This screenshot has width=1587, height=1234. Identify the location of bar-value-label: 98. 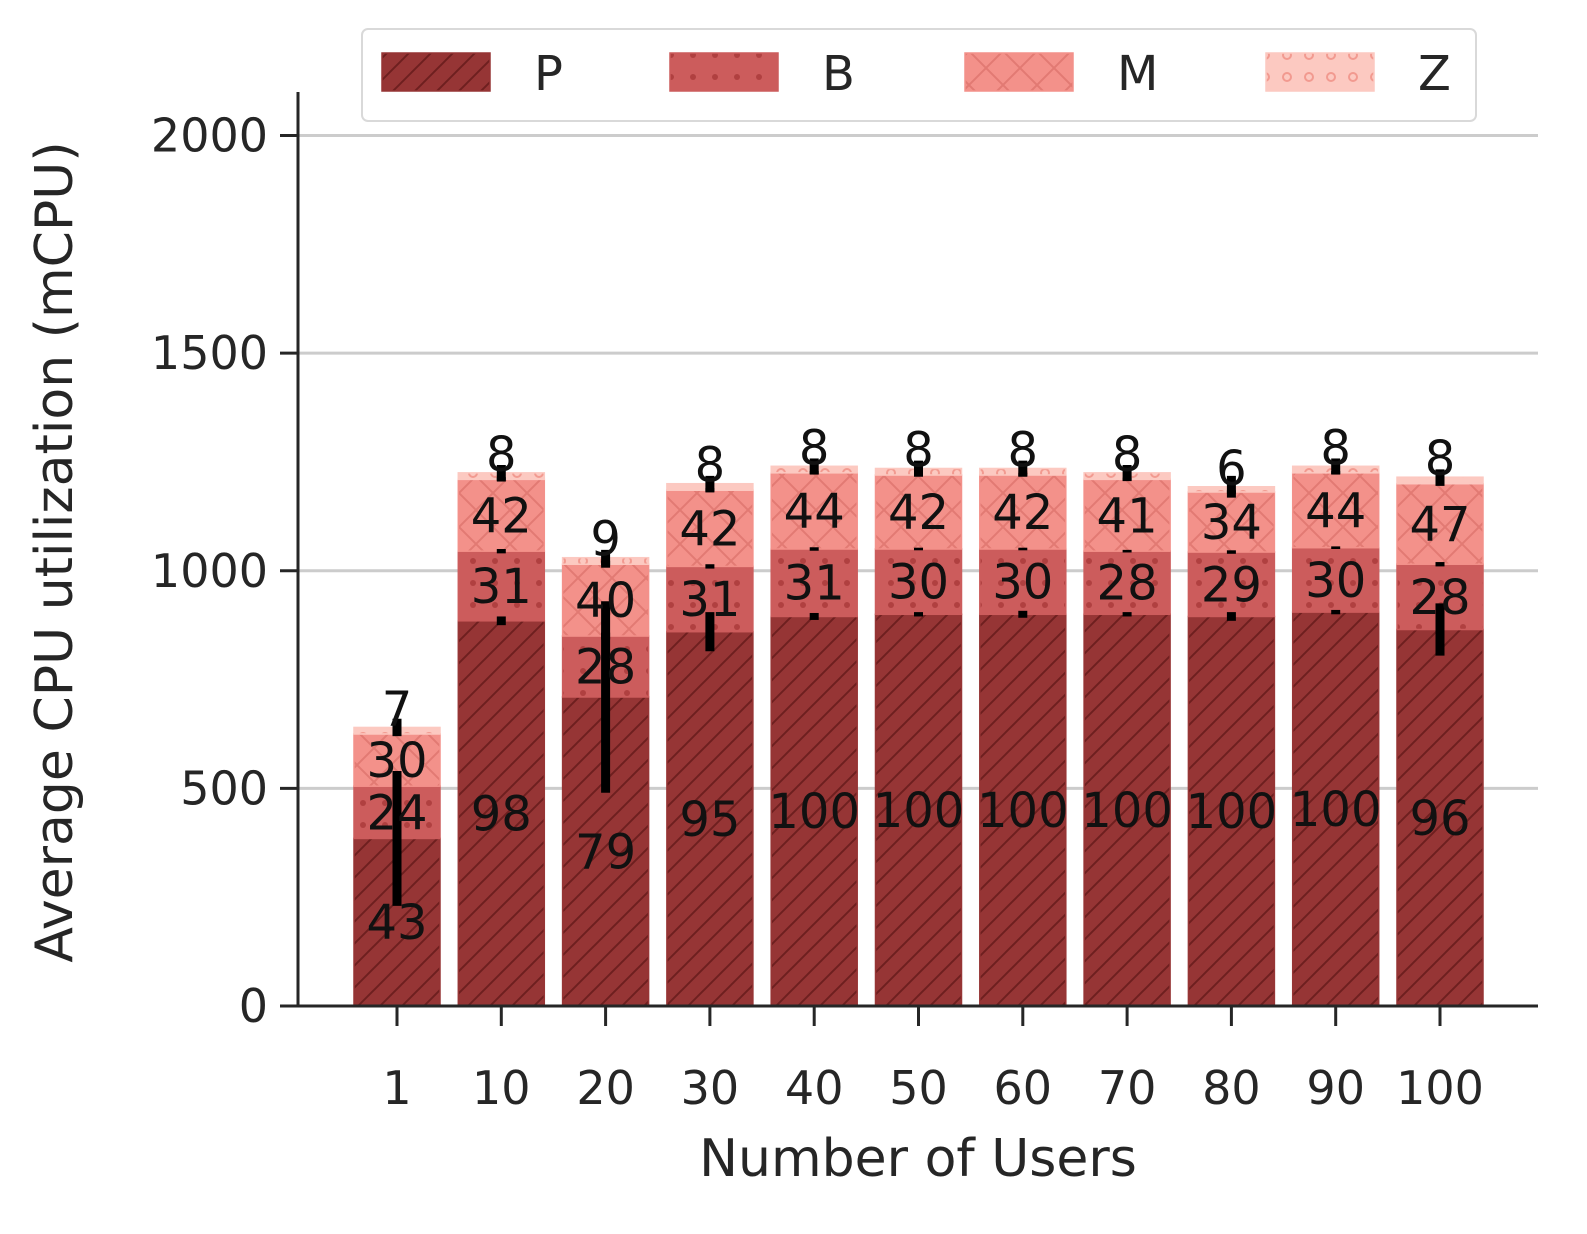
(501, 814).